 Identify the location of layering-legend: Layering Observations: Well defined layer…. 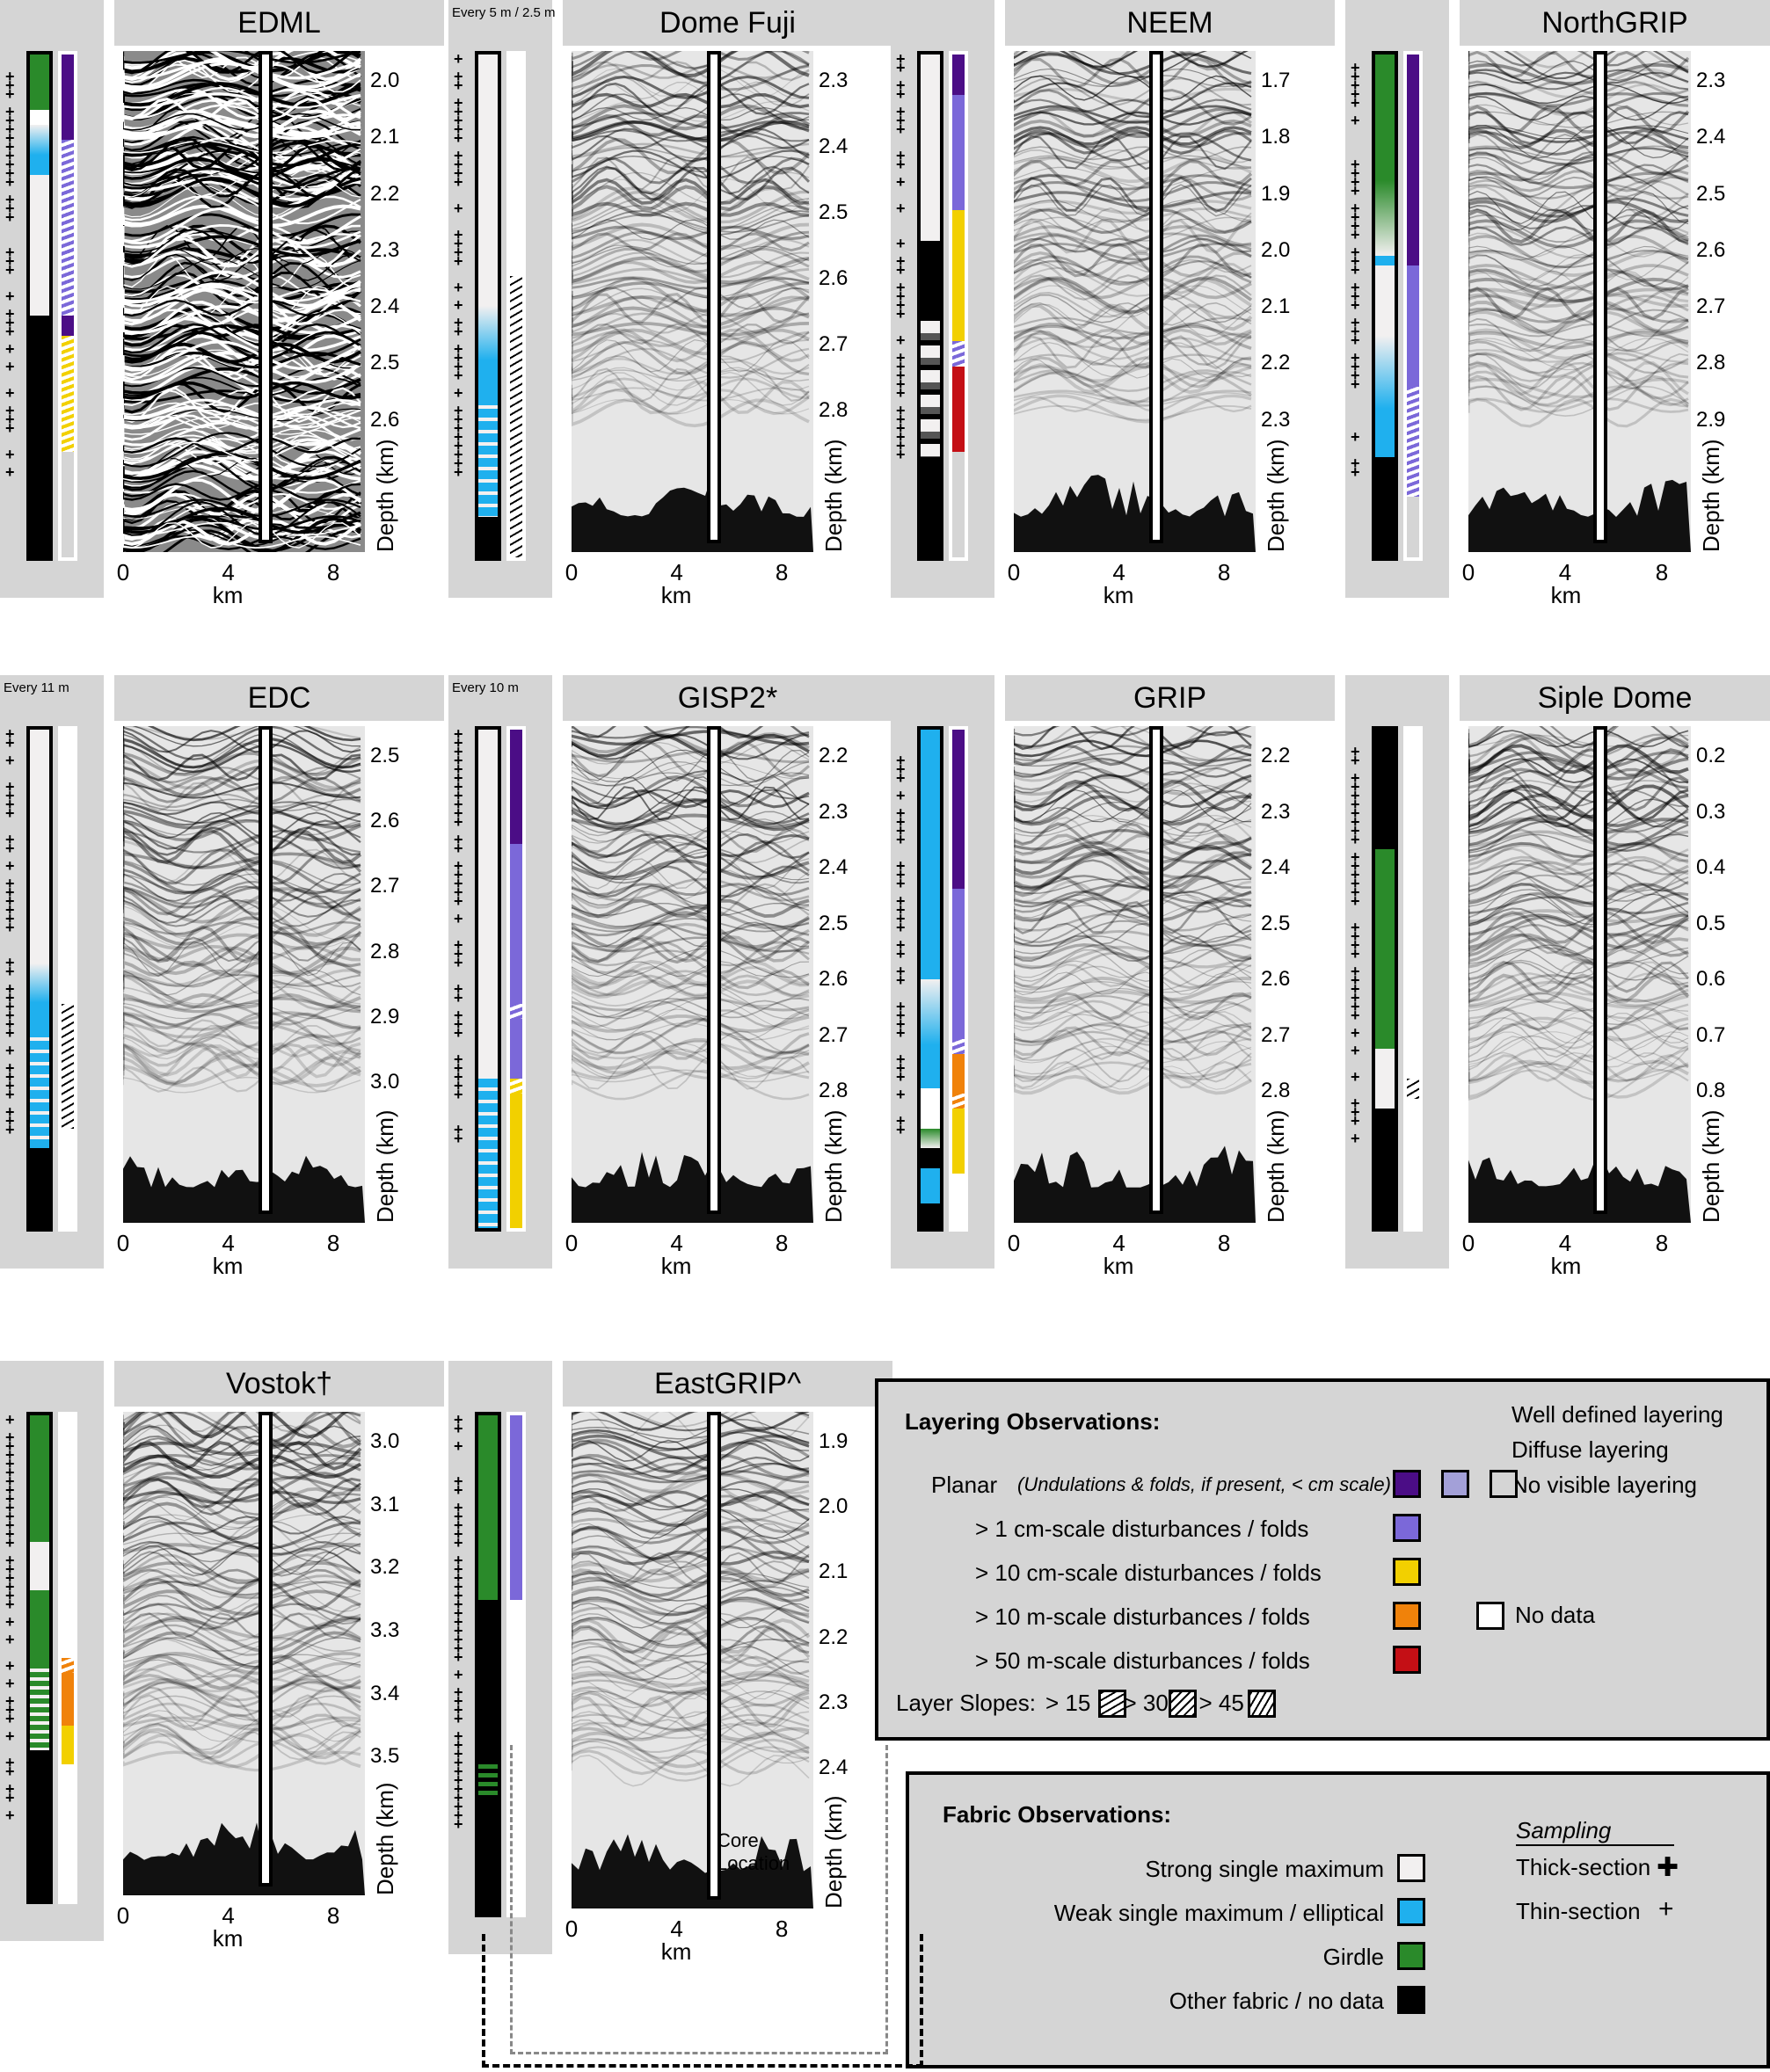
(1322, 1559).